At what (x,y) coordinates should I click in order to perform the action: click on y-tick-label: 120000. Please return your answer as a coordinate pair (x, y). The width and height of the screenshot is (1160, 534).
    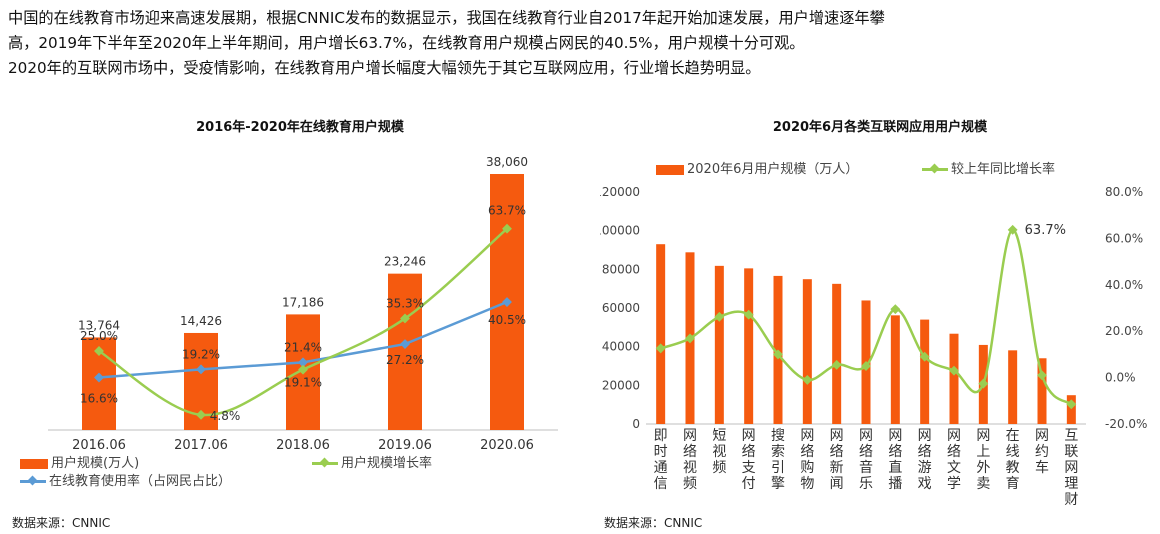
    Looking at the image, I should click on (620, 192).